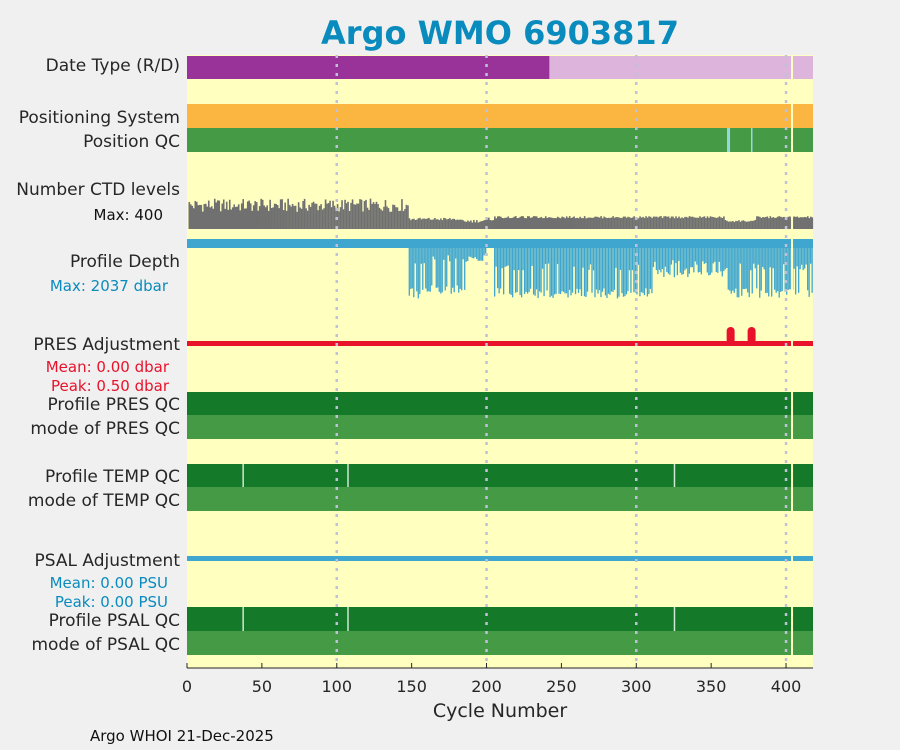 The image size is (900, 750). What do you see at coordinates (751, 140) in the screenshot?
I see `position-qc-flag` at bounding box center [751, 140].